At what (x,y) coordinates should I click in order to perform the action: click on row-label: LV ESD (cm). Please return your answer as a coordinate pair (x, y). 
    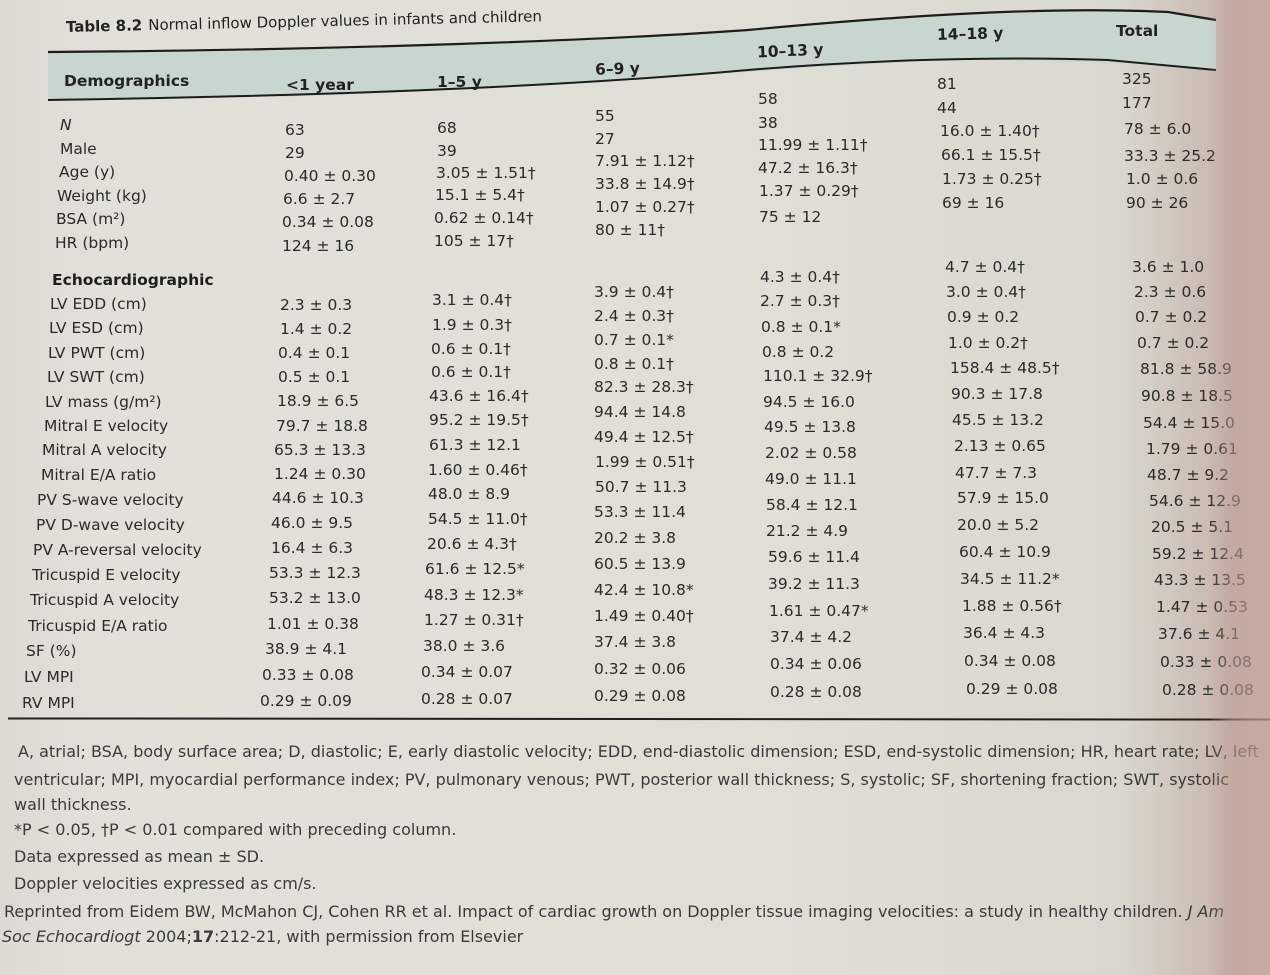
    Looking at the image, I should click on (96, 328).